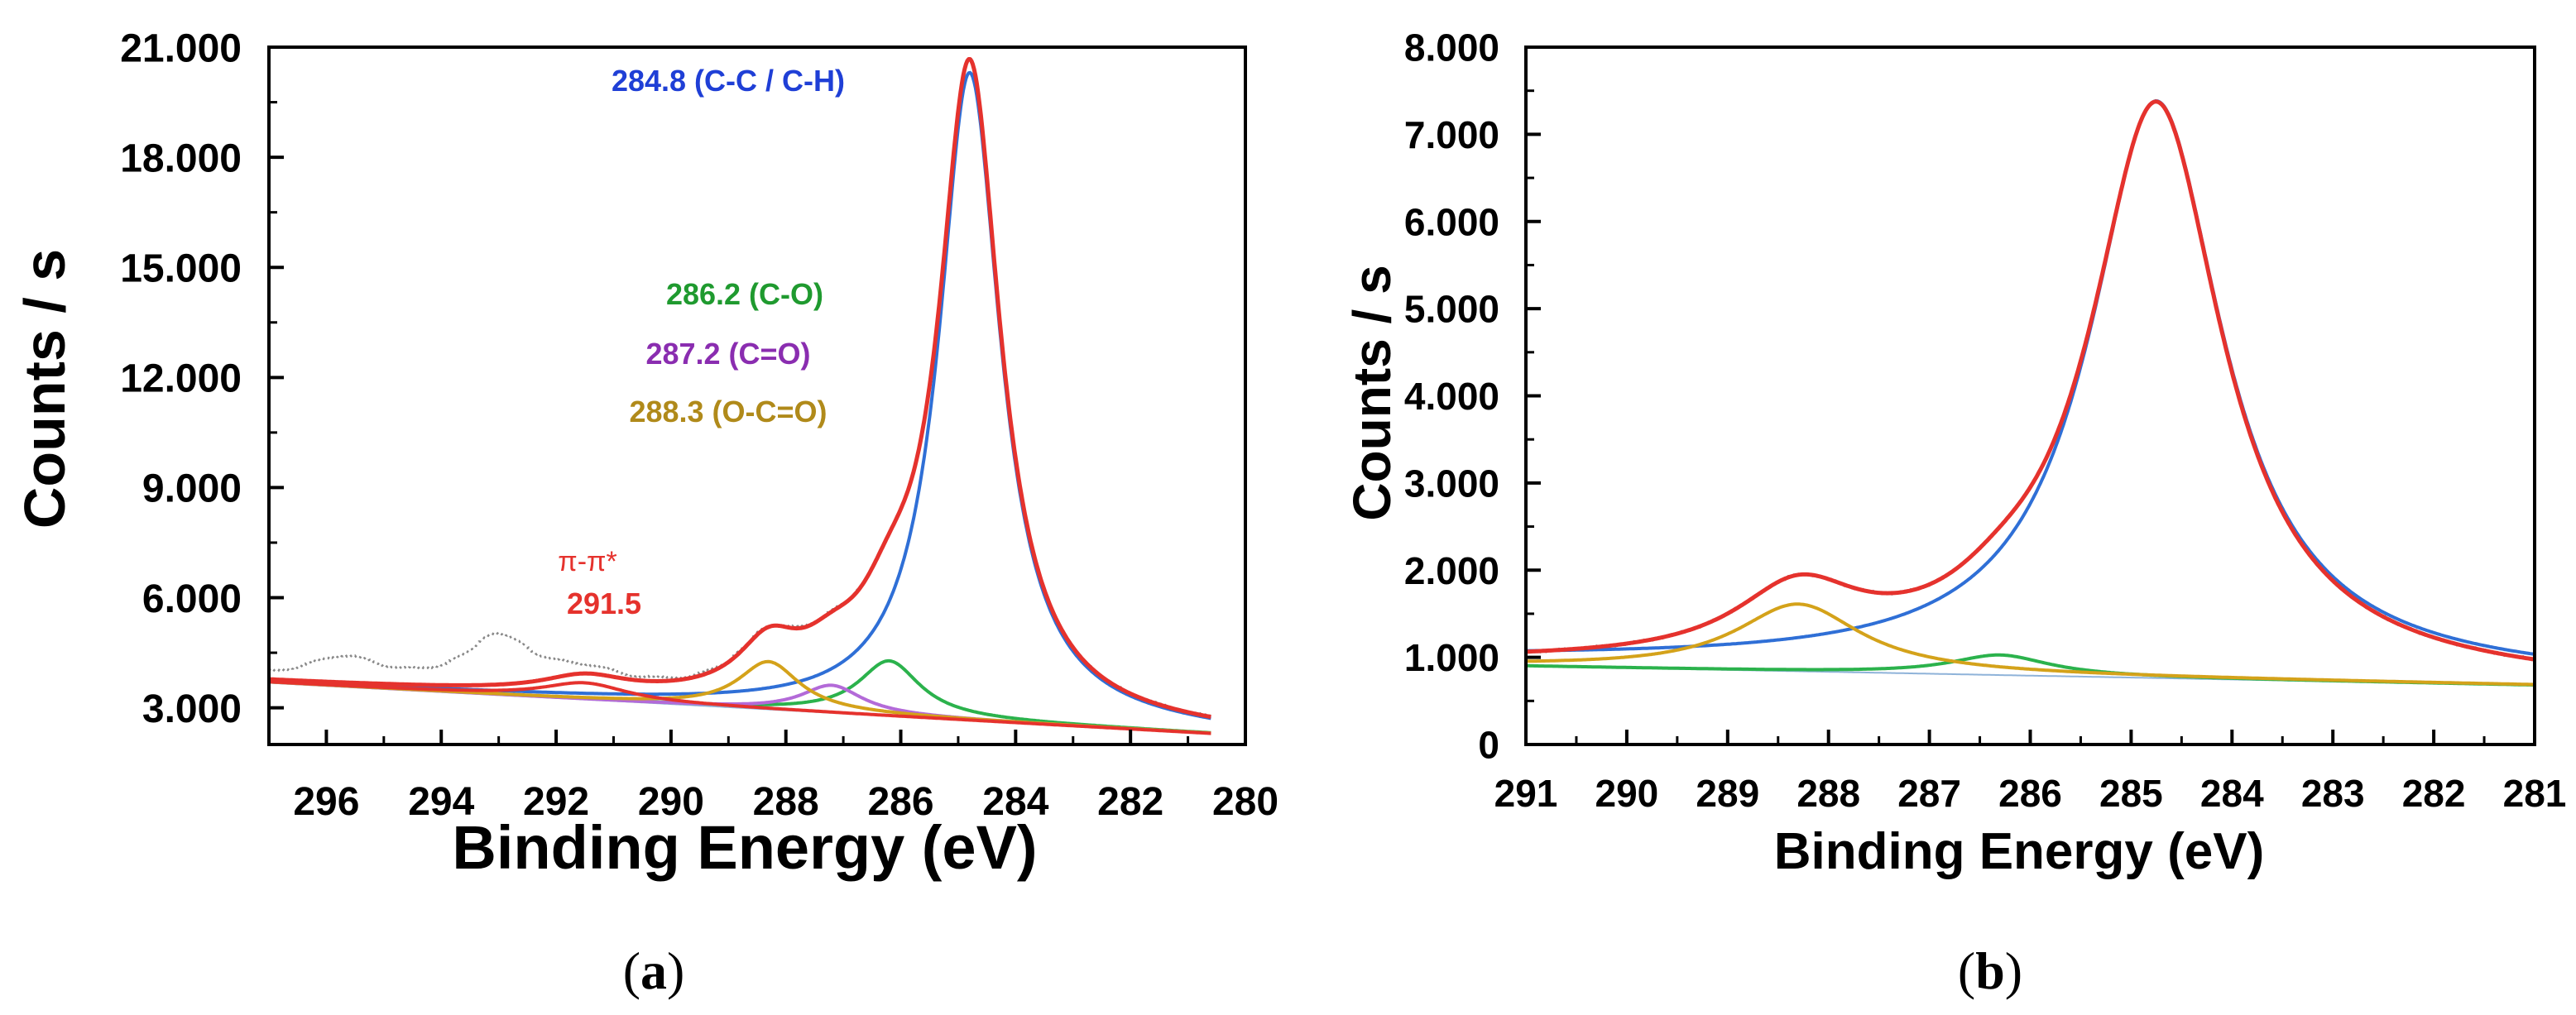  I want to click on panel-a-x-tick-label: 296, so click(326, 802).